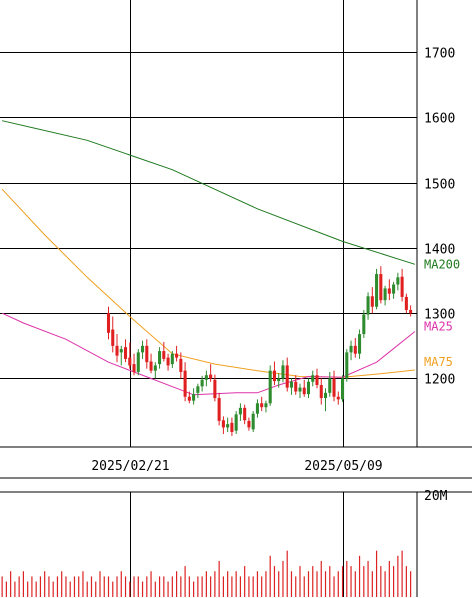 This screenshot has height=598, width=472. What do you see at coordinates (436, 496) in the screenshot?
I see `volume-tick-label-20: 20M` at bounding box center [436, 496].